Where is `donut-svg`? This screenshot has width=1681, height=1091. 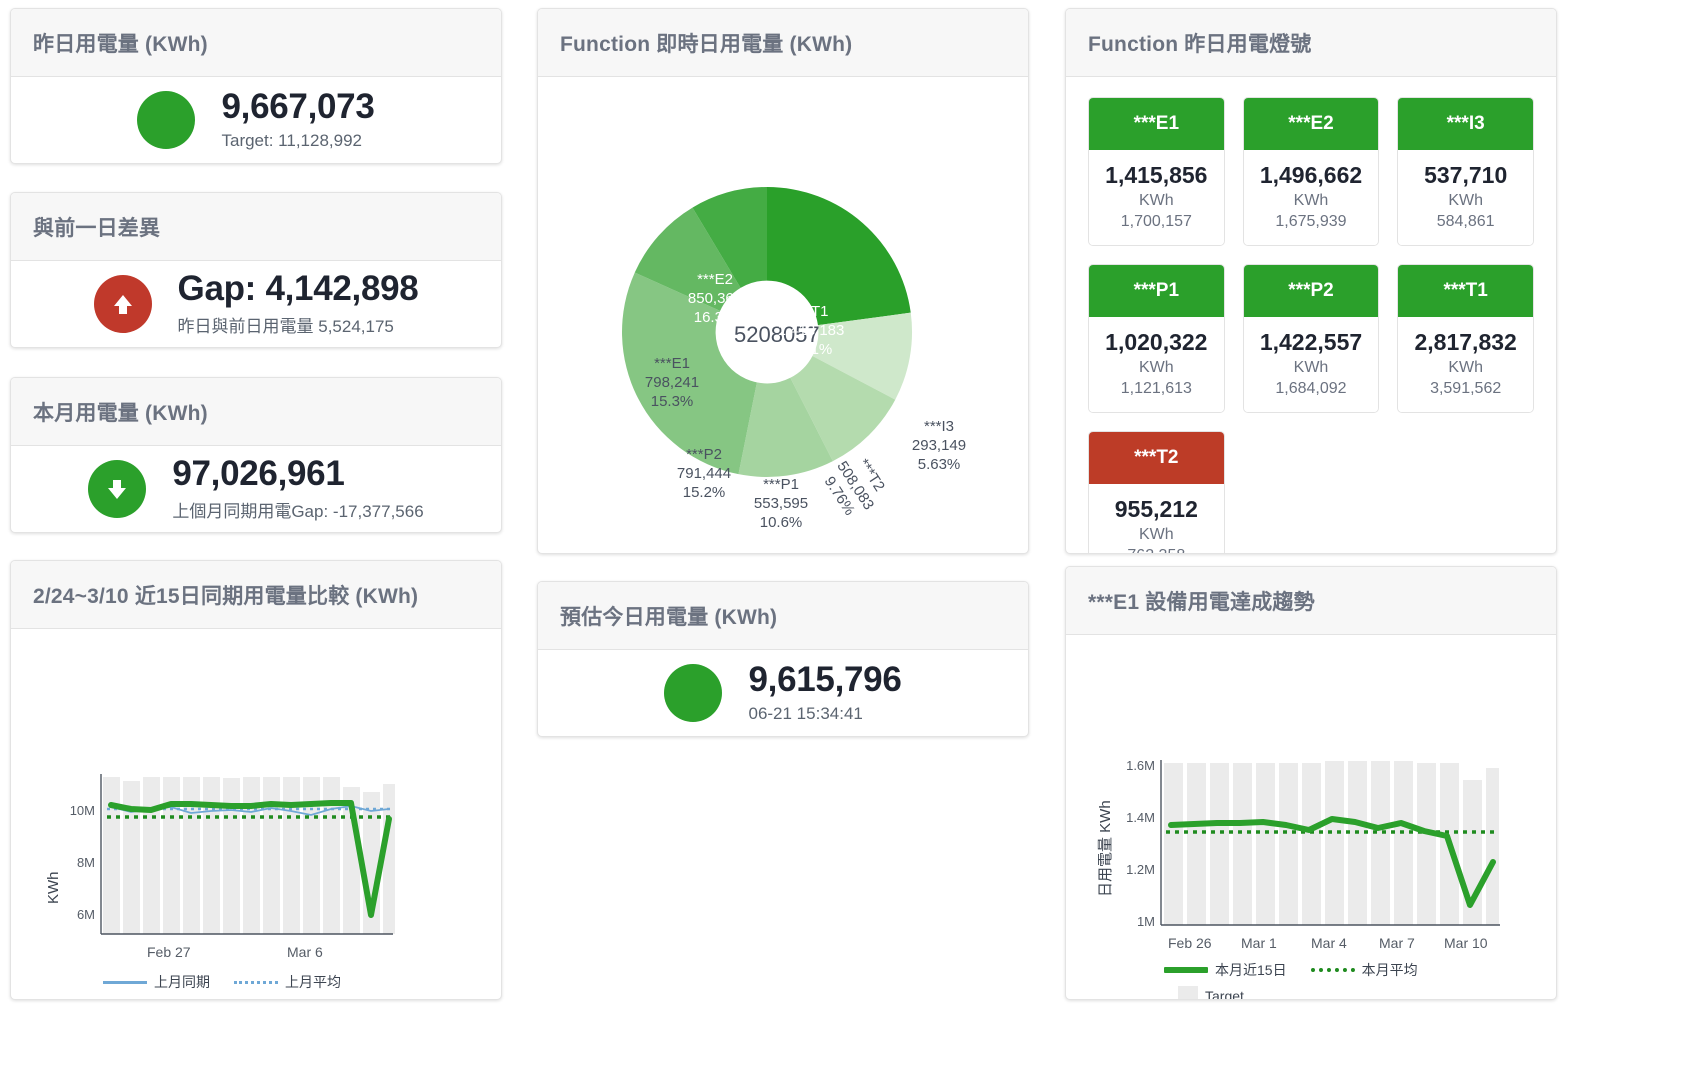
donut-svg is located at coordinates (767, 332).